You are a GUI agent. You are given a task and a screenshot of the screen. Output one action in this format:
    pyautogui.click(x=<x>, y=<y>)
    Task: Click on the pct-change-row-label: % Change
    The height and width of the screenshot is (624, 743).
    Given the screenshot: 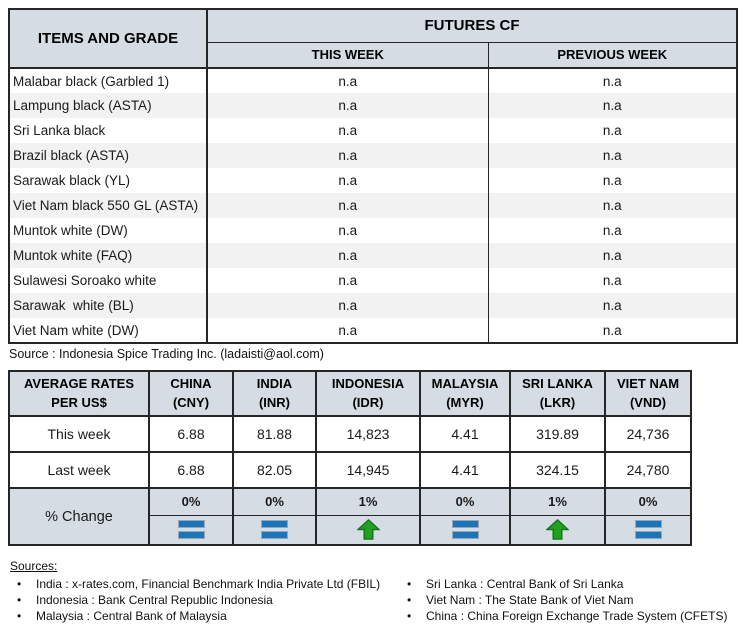 What is the action you would take?
    pyautogui.click(x=79, y=516)
    